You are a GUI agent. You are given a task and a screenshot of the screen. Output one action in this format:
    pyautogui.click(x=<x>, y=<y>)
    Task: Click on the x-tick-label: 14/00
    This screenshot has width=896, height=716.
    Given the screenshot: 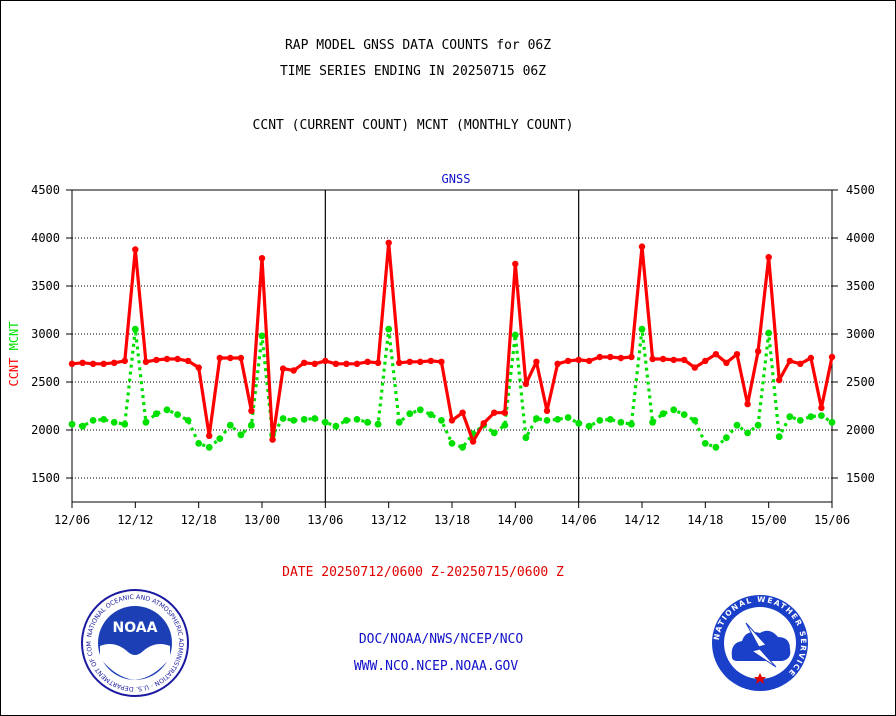 What is the action you would take?
    pyautogui.click(x=515, y=520)
    